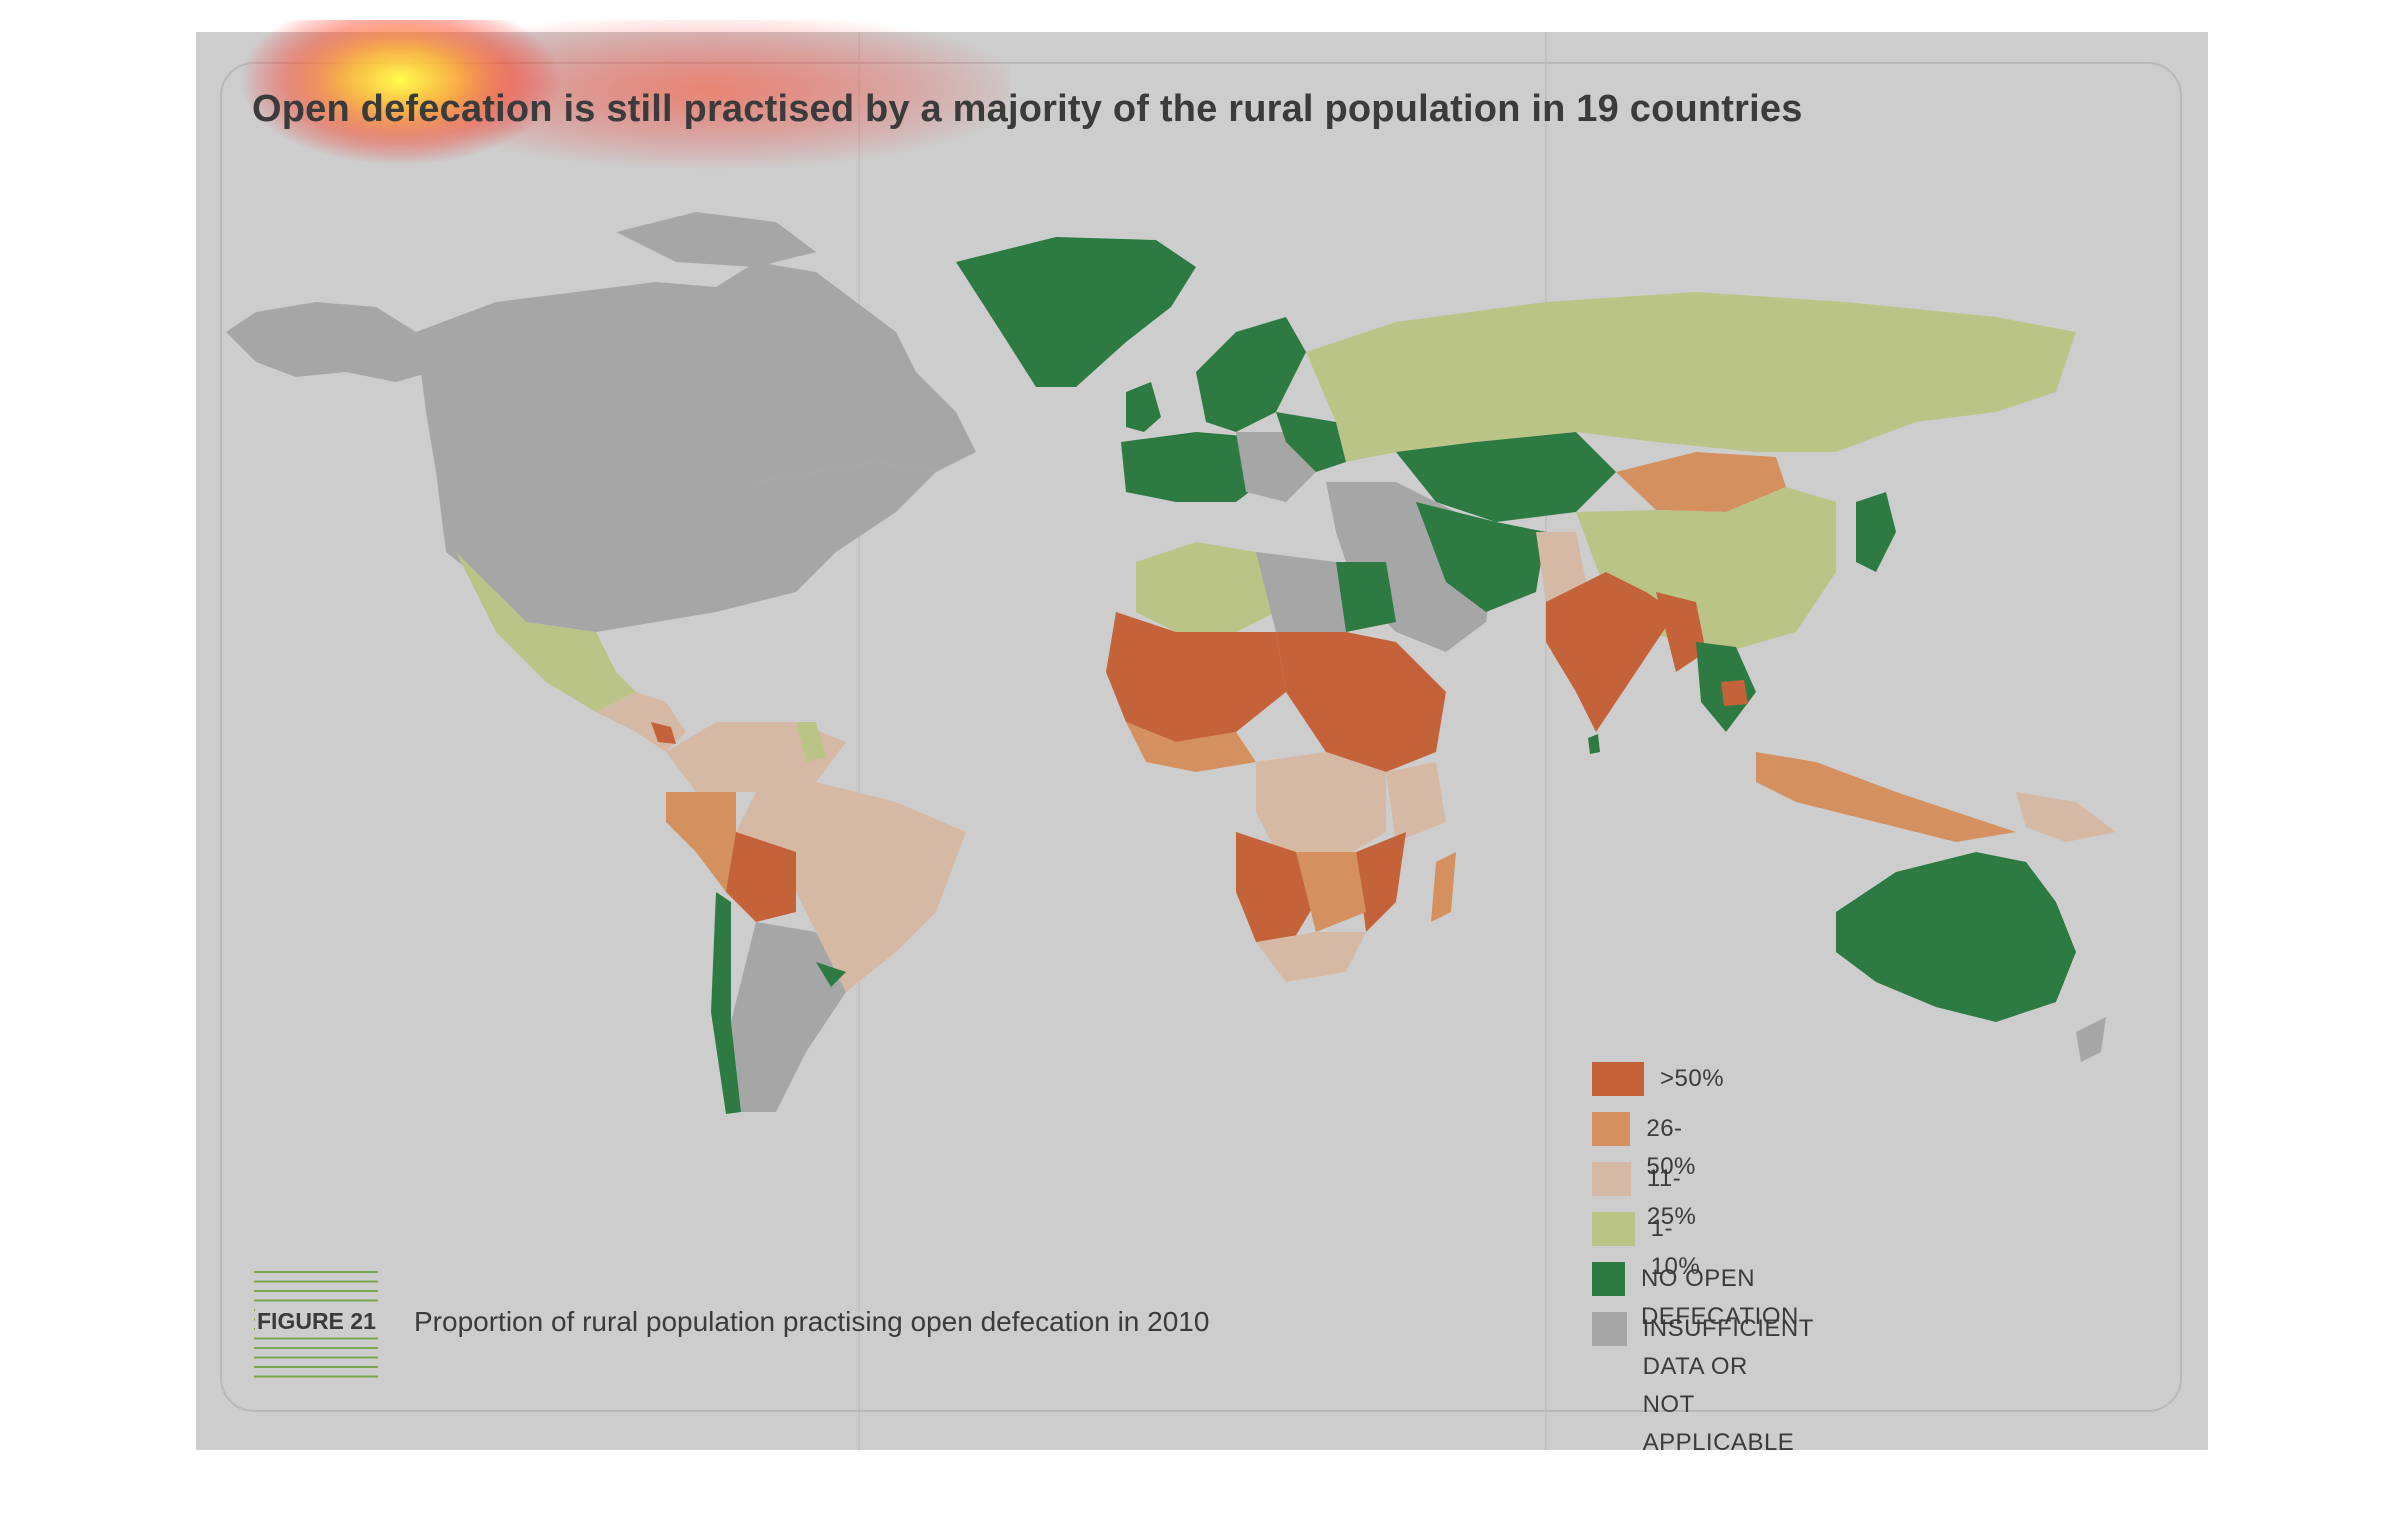 The width and height of the screenshot is (2390, 1530). What do you see at coordinates (726, 1003) in the screenshot?
I see `region-chile` at bounding box center [726, 1003].